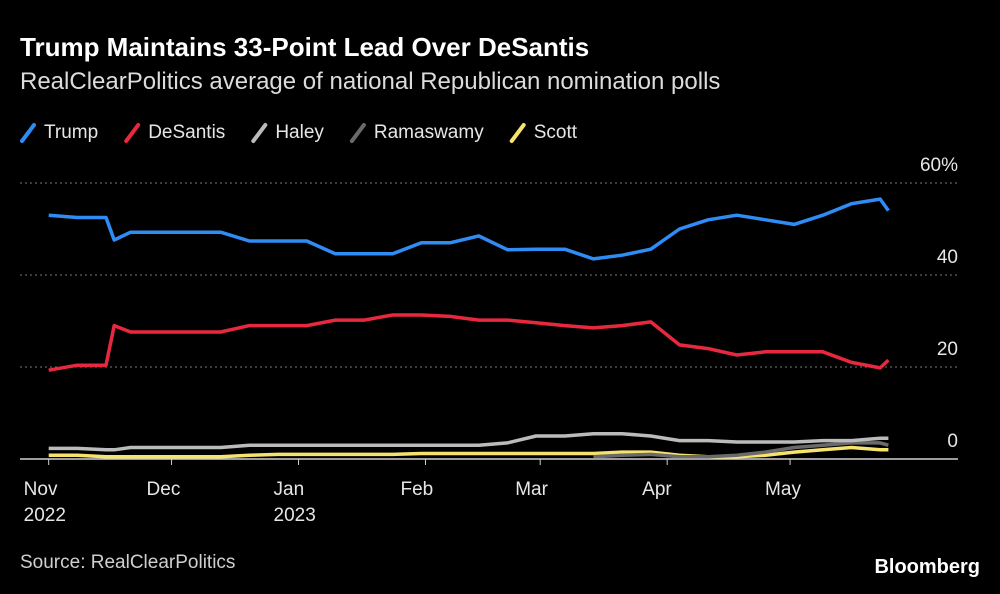 The image size is (1000, 594). What do you see at coordinates (417, 489) in the screenshot?
I see `x-tick-label: Feb` at bounding box center [417, 489].